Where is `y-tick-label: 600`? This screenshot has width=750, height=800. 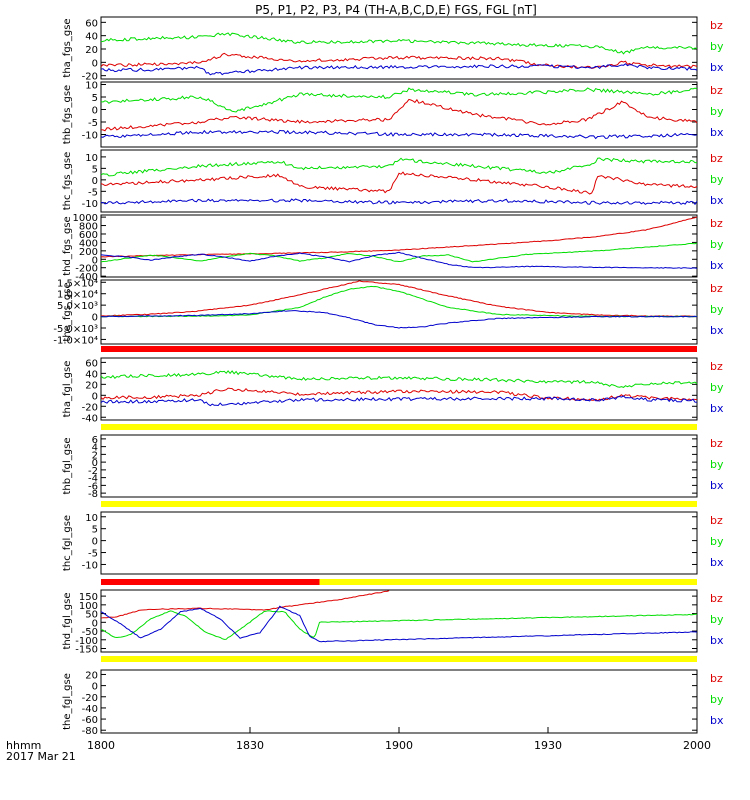
y-tick-label: 600 is located at coordinates (88, 235).